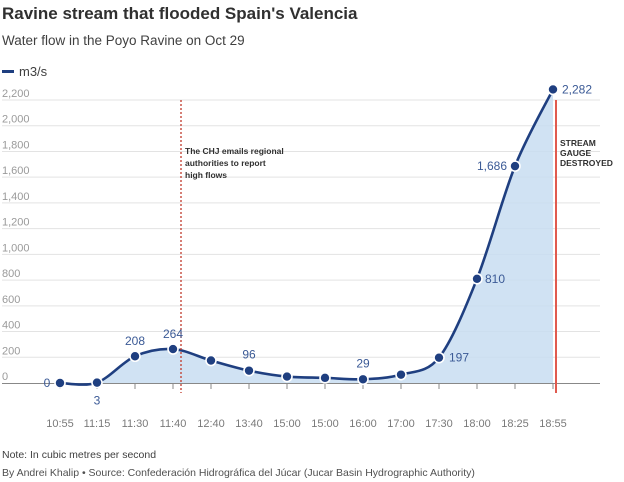  Describe the element at coordinates (16, 145) in the screenshot. I see `y-tick-label: 1,800` at that location.